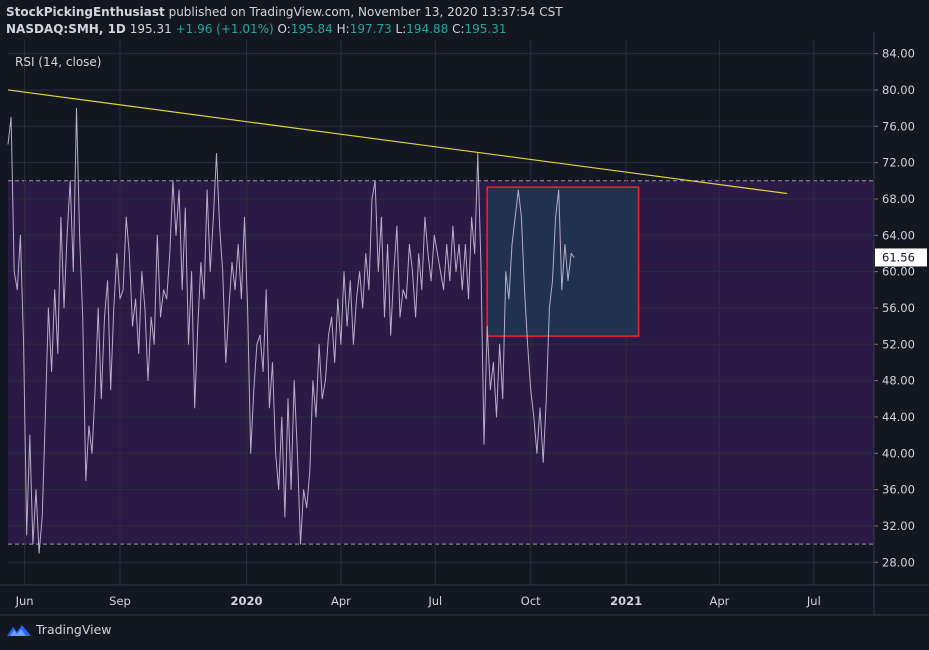 The image size is (929, 650). Describe the element at coordinates (224, 29) in the screenshot. I see `price-change: +1.96 (+1.01%)` at that location.